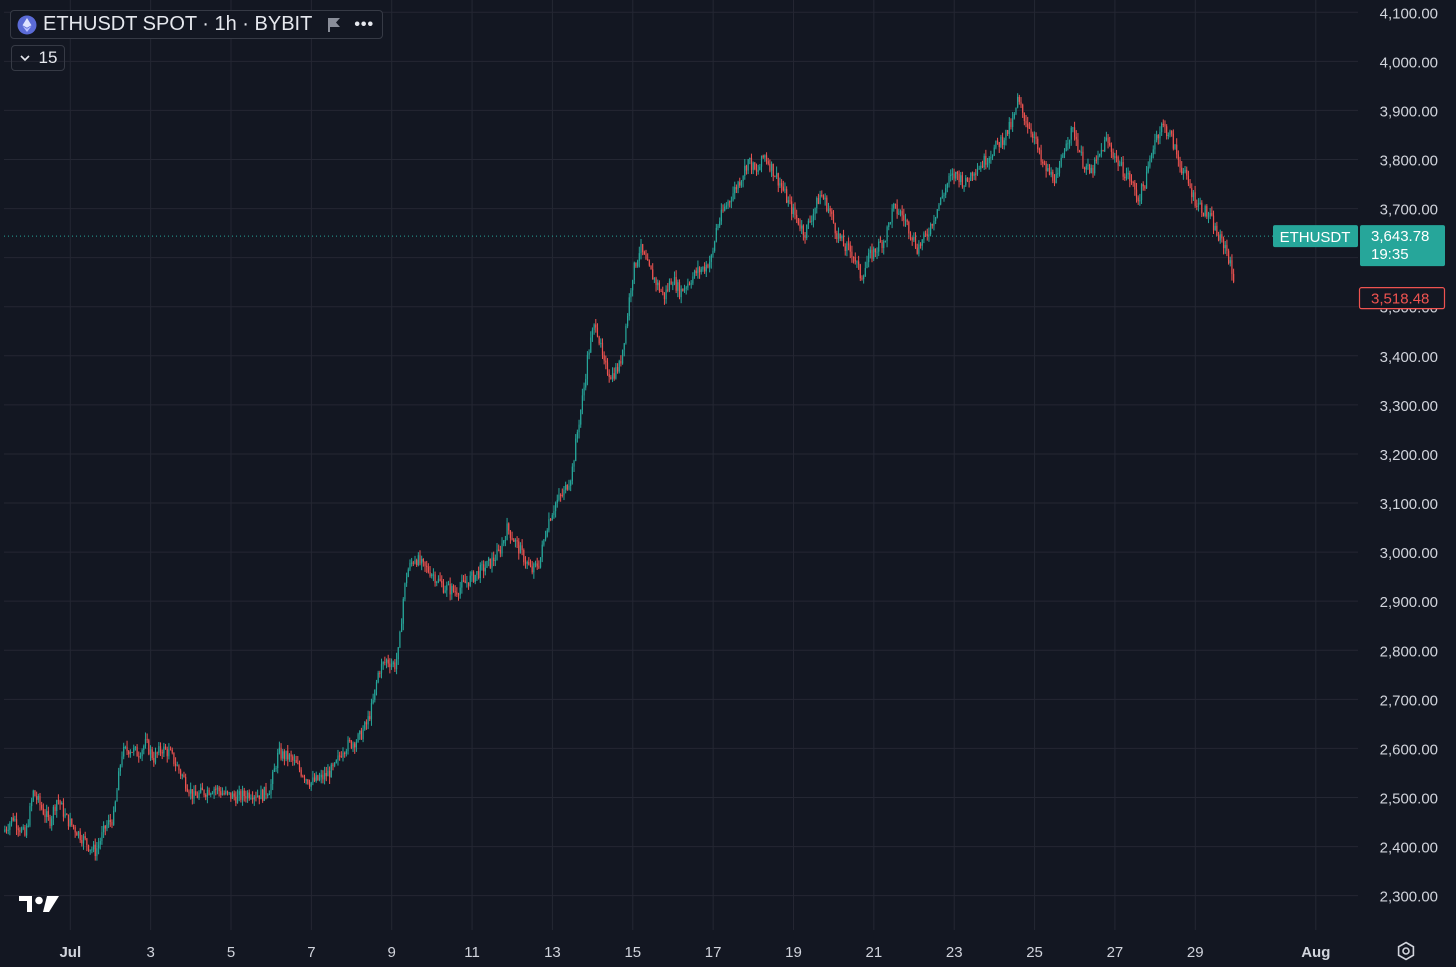  Describe the element at coordinates (1402, 246) in the screenshot. I see `last-price-value-box` at that location.